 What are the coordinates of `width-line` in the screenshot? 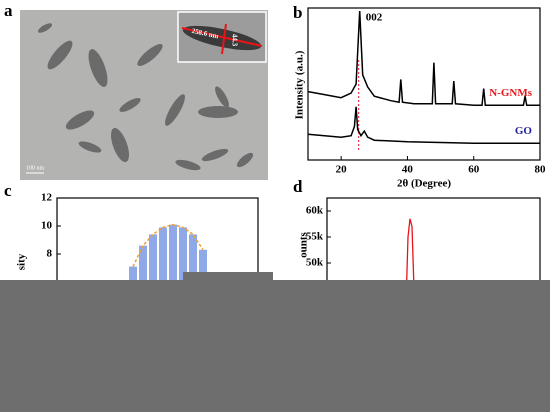 It's located at (224, 39).